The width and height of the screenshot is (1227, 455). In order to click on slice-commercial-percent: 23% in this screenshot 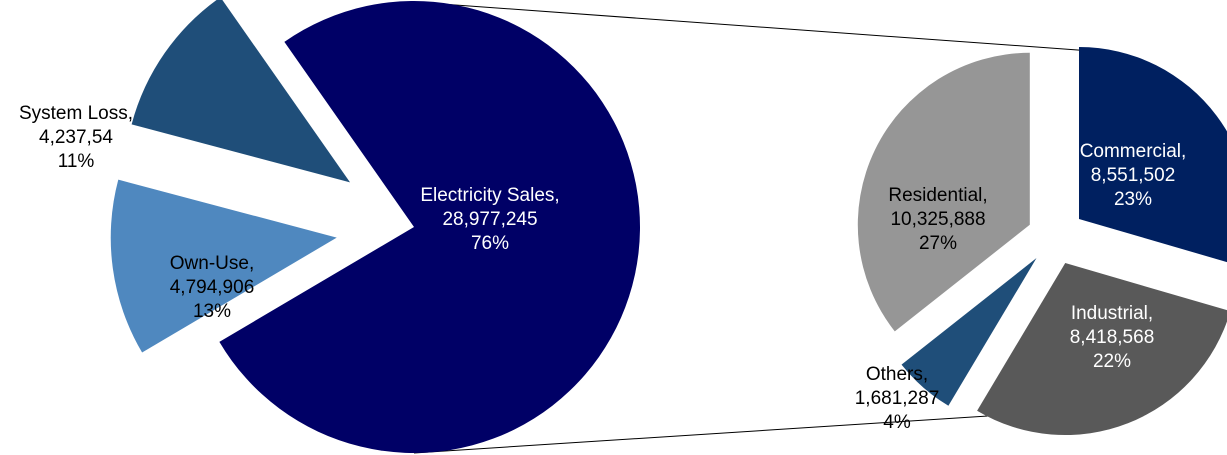, I will do `click(1133, 199)`.